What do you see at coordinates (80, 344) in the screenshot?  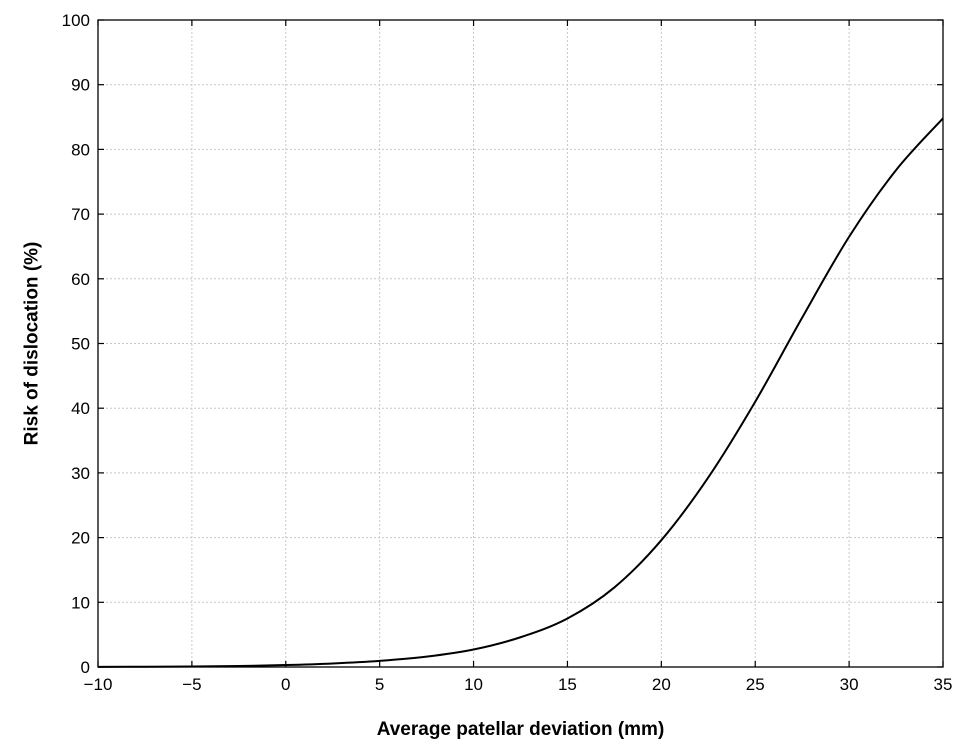 I see `y-tick-label: 50` at bounding box center [80, 344].